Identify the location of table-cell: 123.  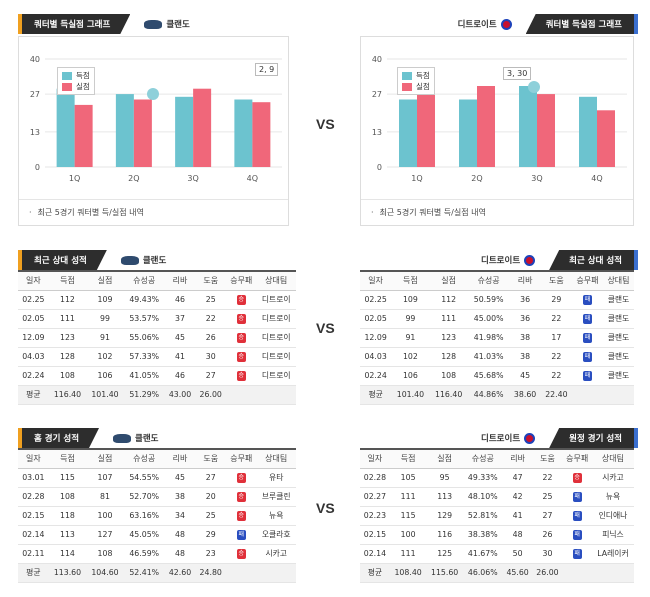
(448, 338).